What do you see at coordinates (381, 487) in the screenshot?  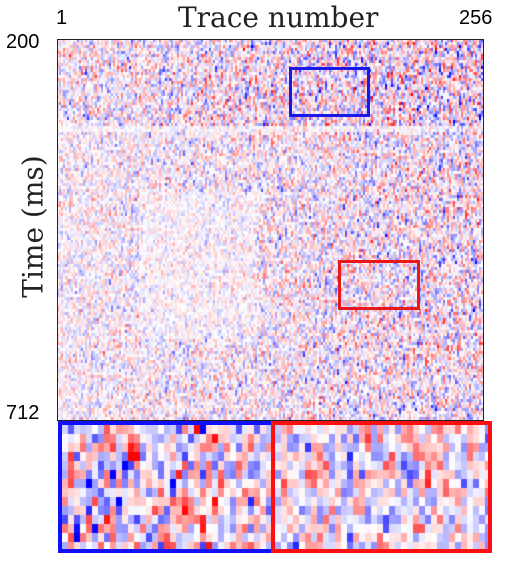 I see `red-zoom-inset` at bounding box center [381, 487].